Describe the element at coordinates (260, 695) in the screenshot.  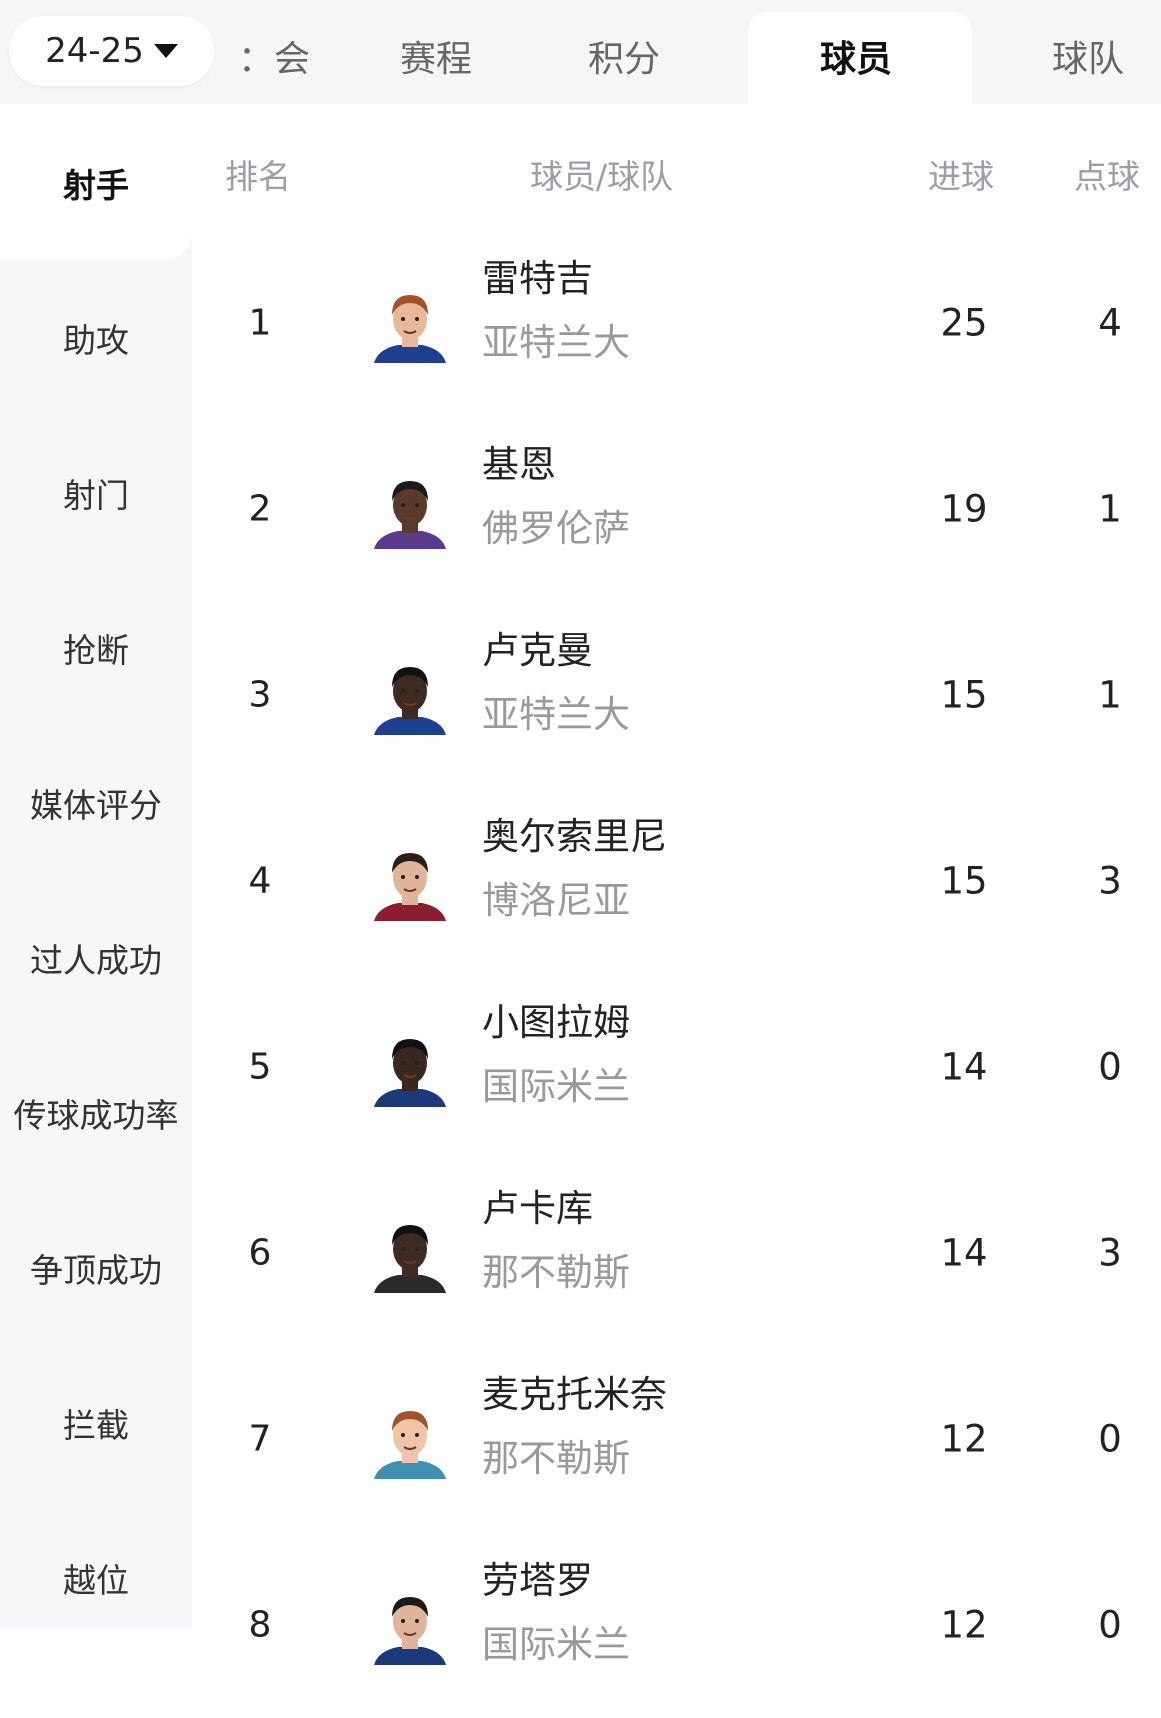
I see `rank: 3` at that location.